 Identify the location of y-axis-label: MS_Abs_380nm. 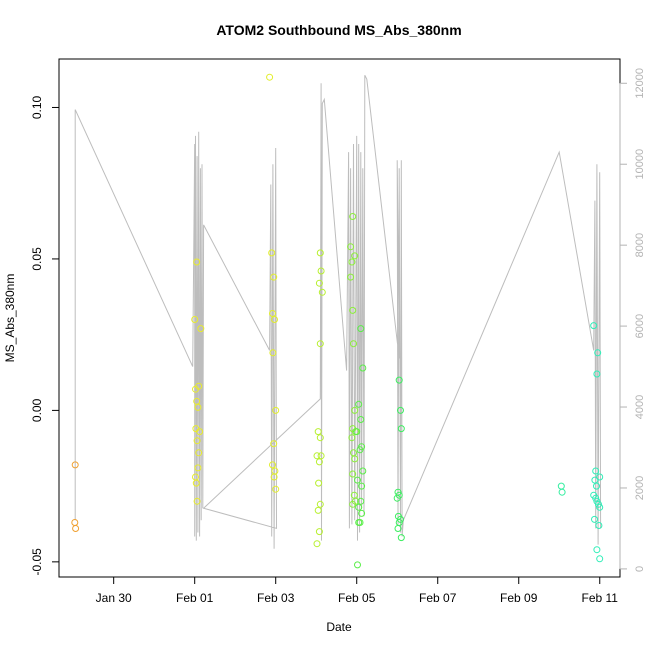
(10, 318).